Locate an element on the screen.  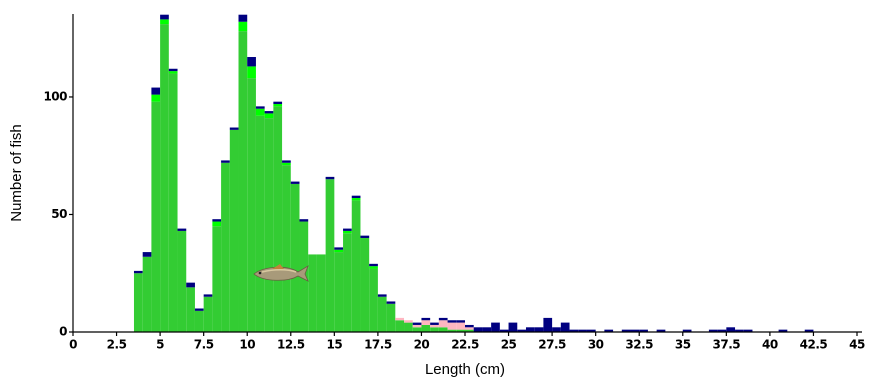
x-tick-label: 10 is located at coordinates (247, 345).